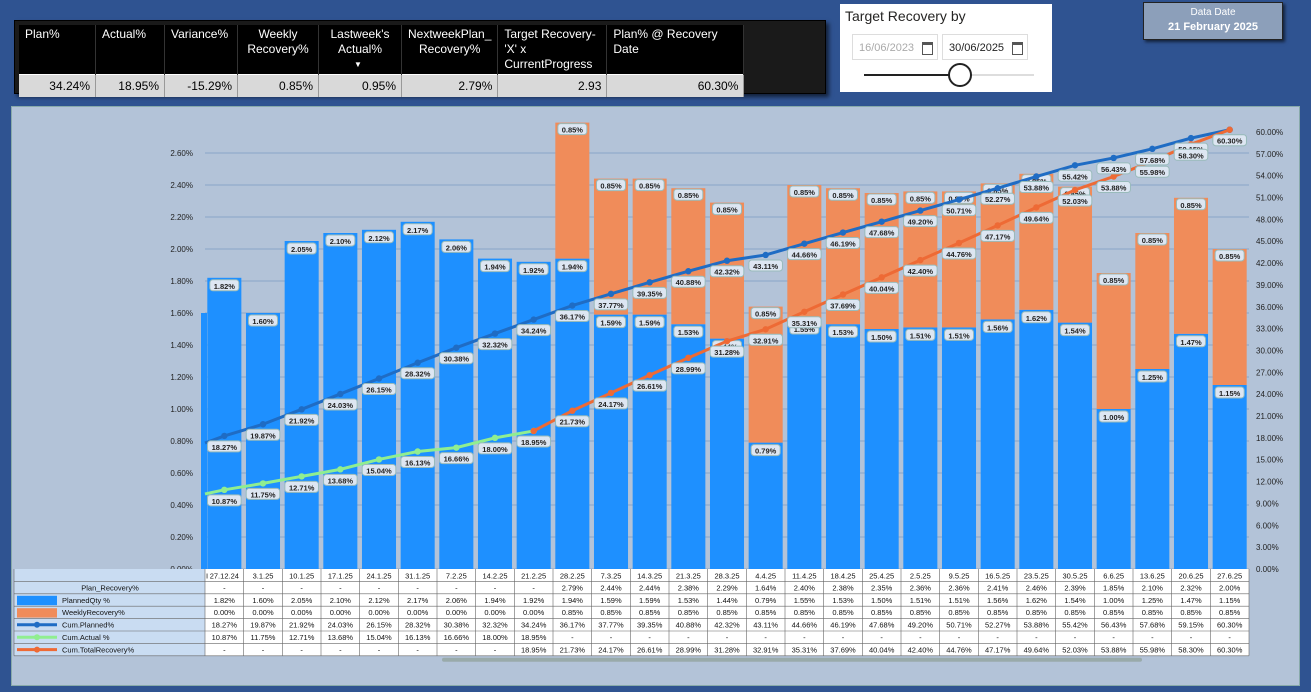 This screenshot has height=692, width=1311. I want to click on kpi-header-plan-at-recovery: Plan% @ Recovery Date, so click(675, 50).